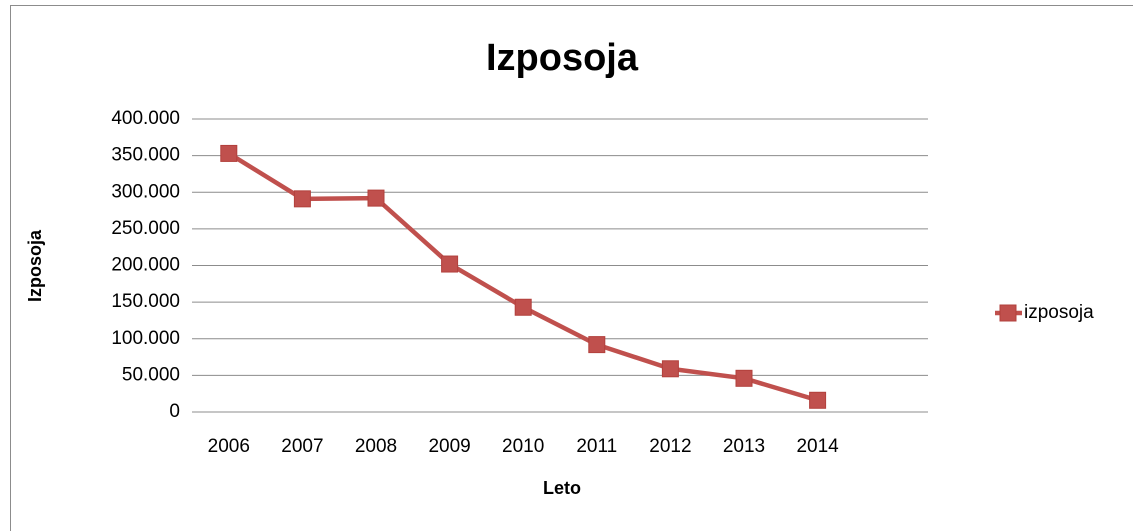 The image size is (1133, 531). Describe the element at coordinates (562, 488) in the screenshot. I see `x-axis-label: Leto` at that location.